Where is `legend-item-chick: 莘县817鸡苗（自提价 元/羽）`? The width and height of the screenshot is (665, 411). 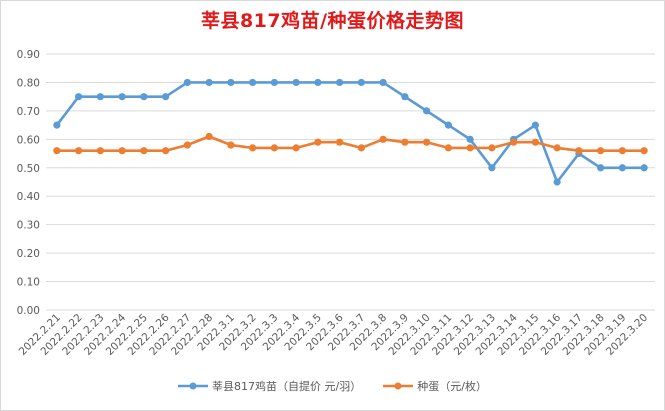 legend-item-chick: 莘县817鸡苗（自提价 元/羽） is located at coordinates (269, 386).